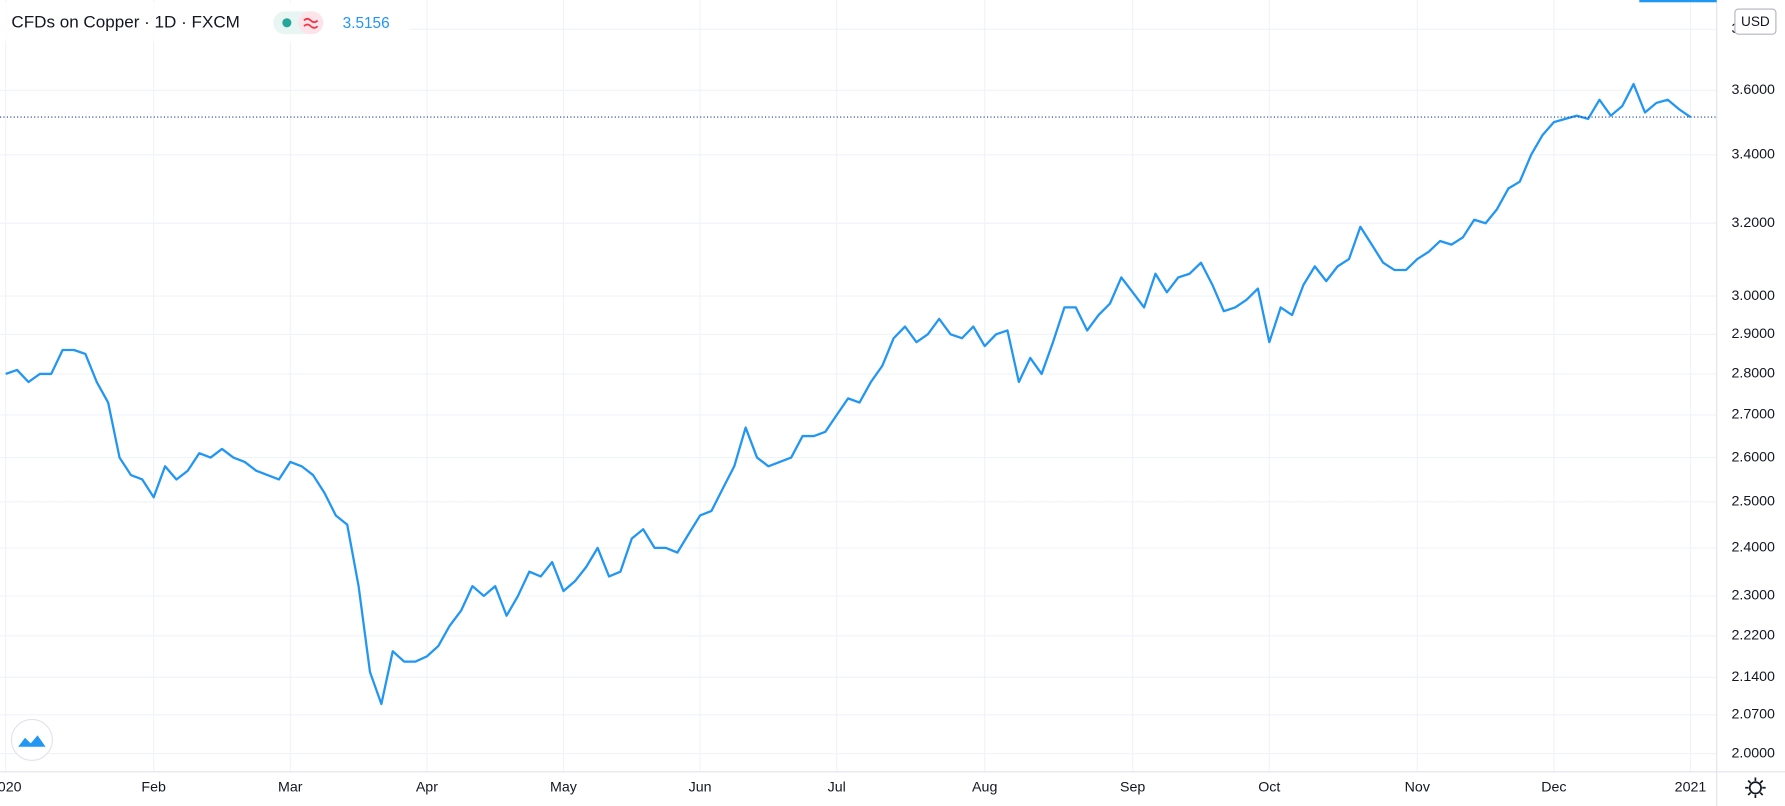  I want to click on y-tick-label: 3.2000, so click(1753, 223).